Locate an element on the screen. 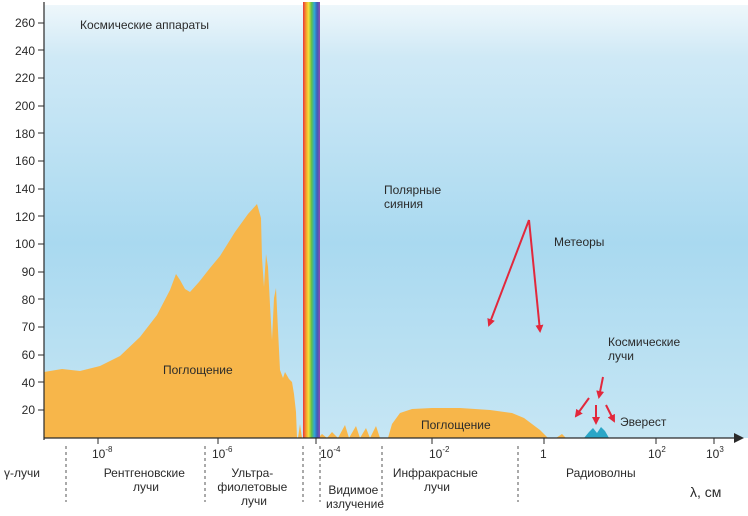  label-everest: Эверест is located at coordinates (643, 422).